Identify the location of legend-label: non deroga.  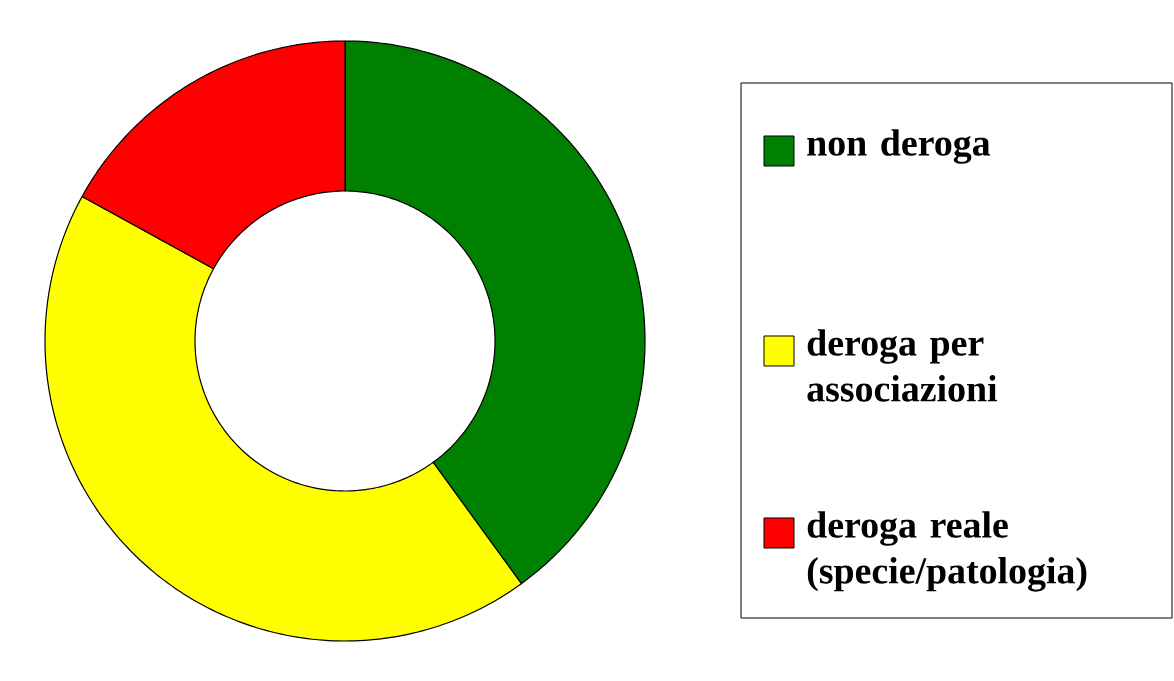
(899, 146).